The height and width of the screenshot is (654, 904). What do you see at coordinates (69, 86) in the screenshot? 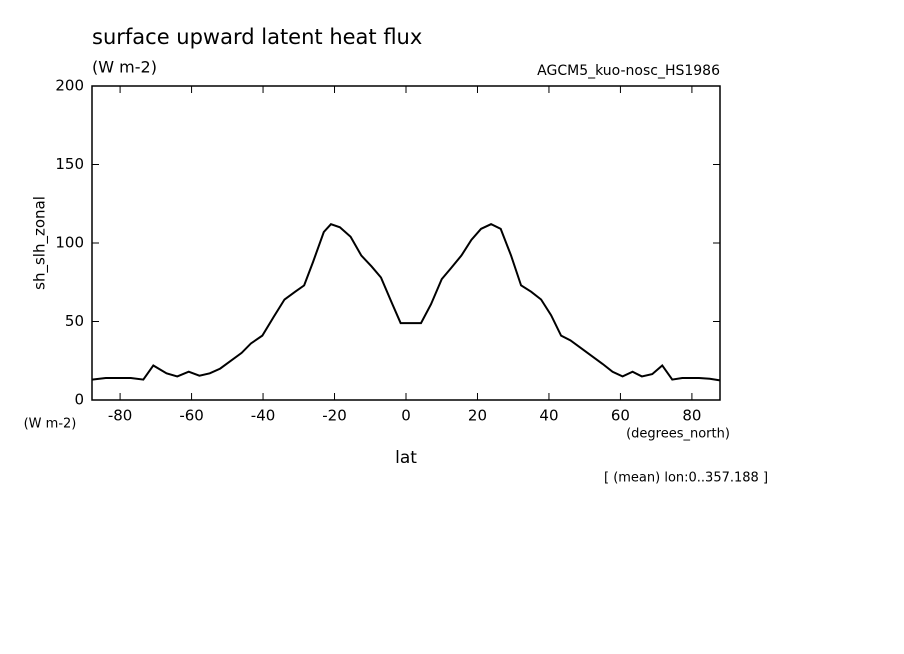
I see `y-tick-label: 200` at bounding box center [69, 86].